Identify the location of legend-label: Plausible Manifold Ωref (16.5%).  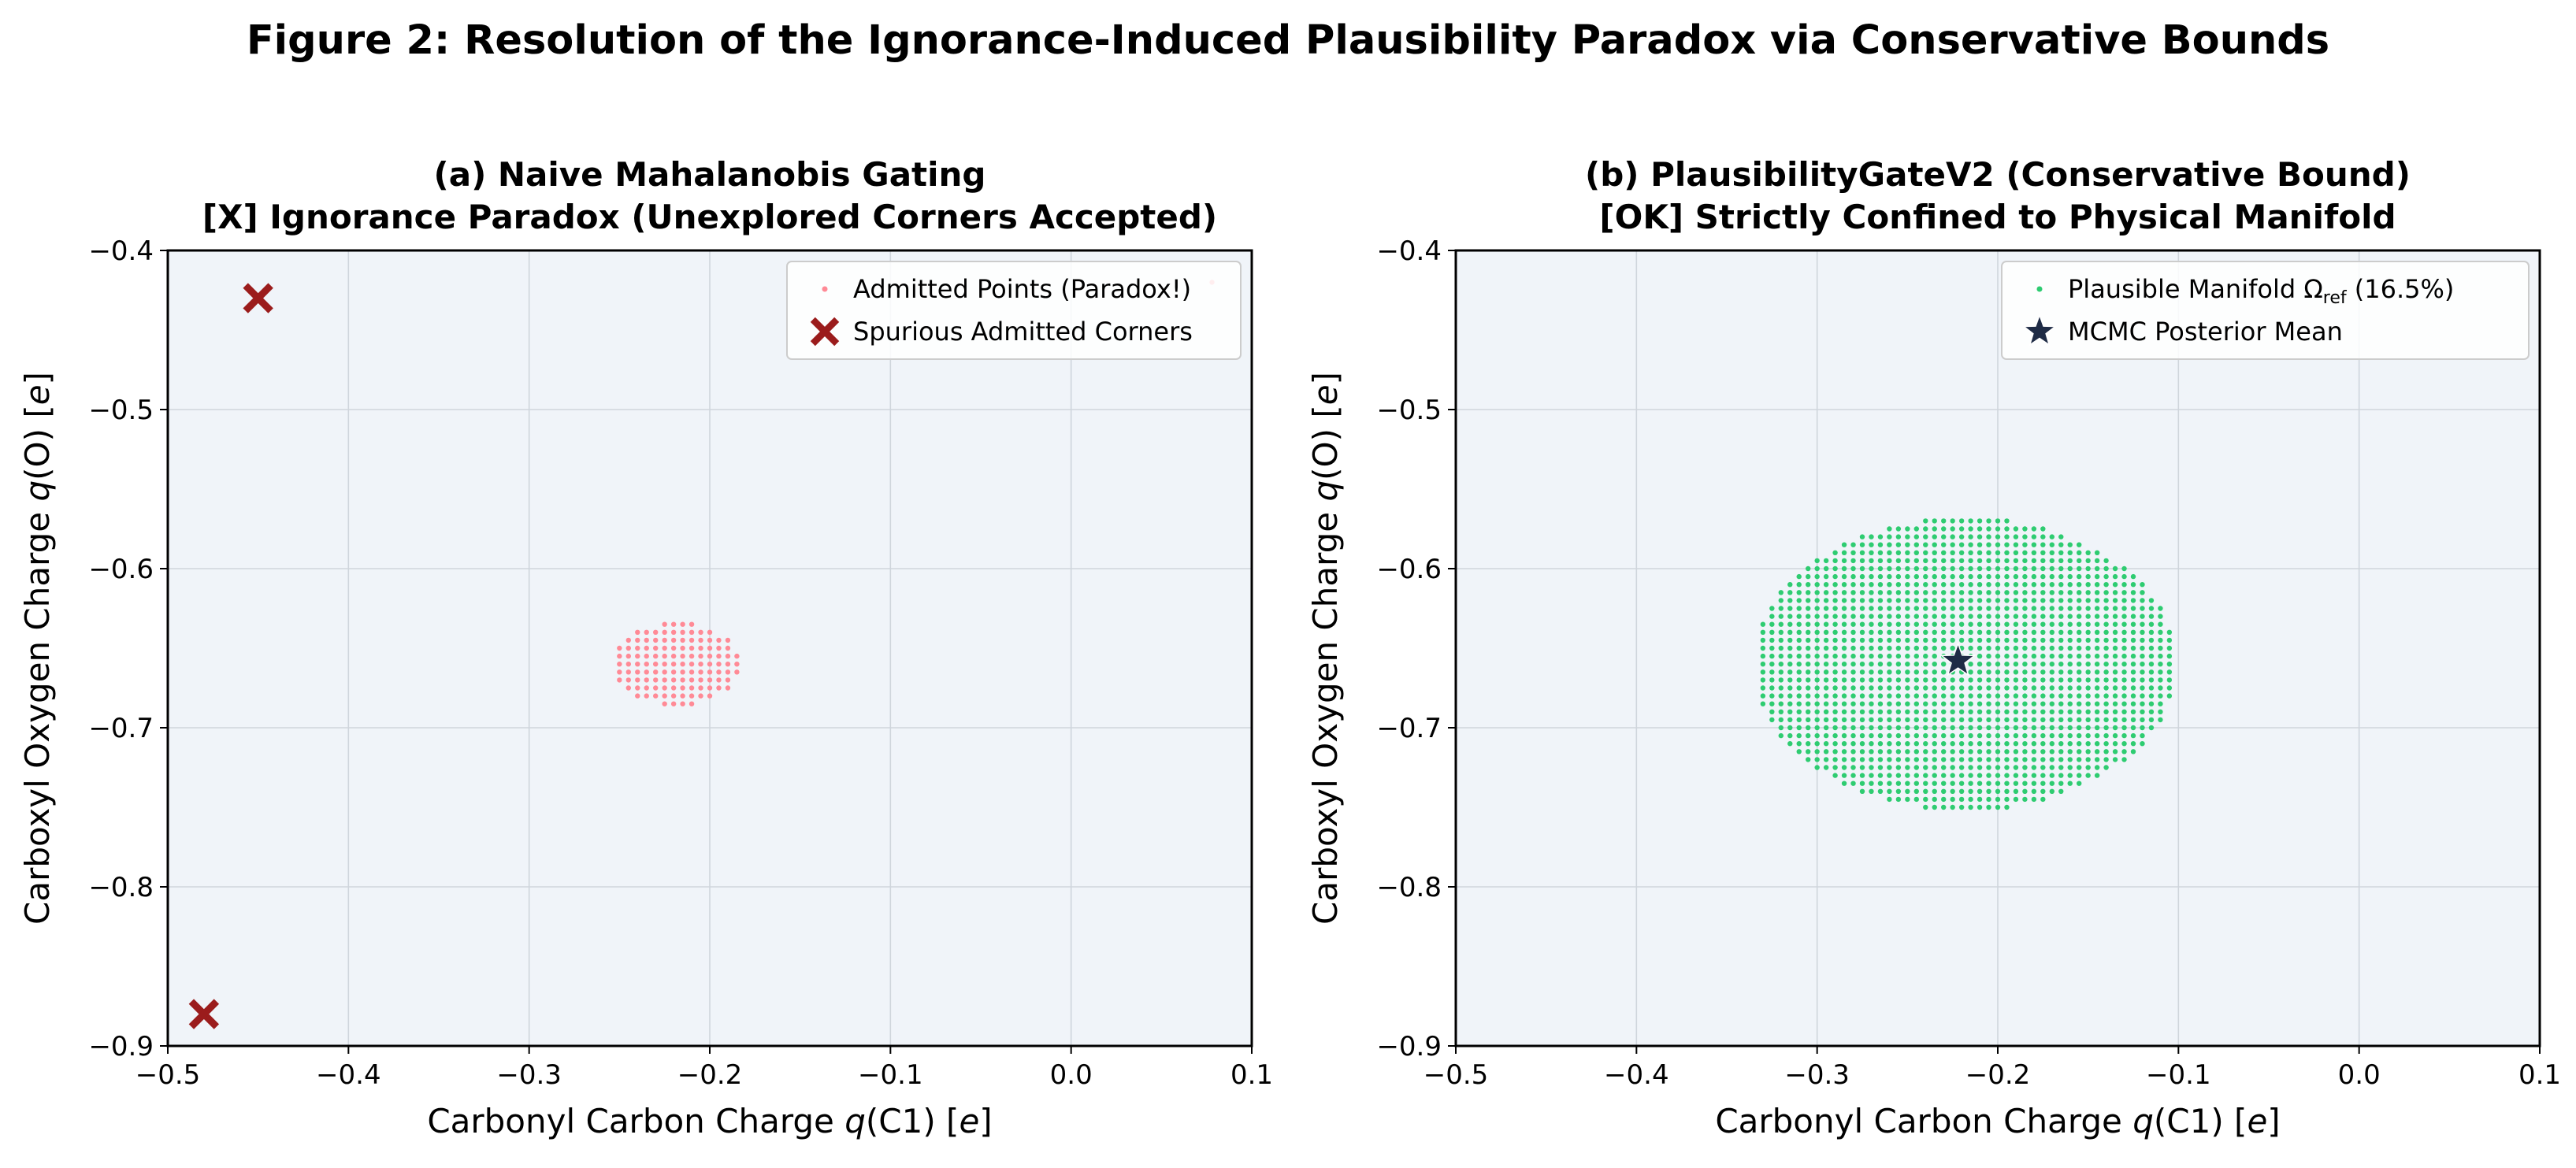
(2261, 291).